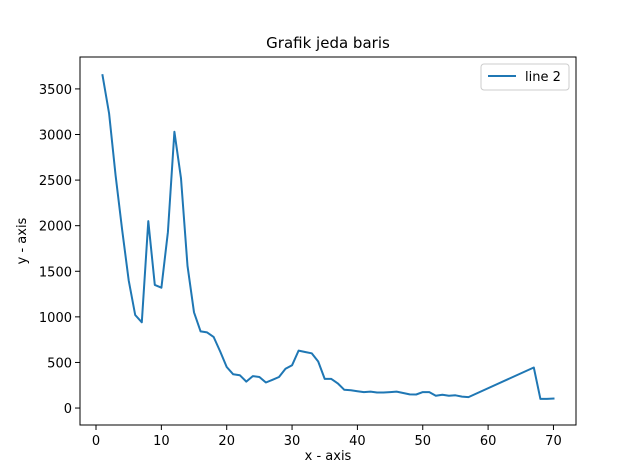  I want to click on x-tick-label: 20, so click(226, 441).